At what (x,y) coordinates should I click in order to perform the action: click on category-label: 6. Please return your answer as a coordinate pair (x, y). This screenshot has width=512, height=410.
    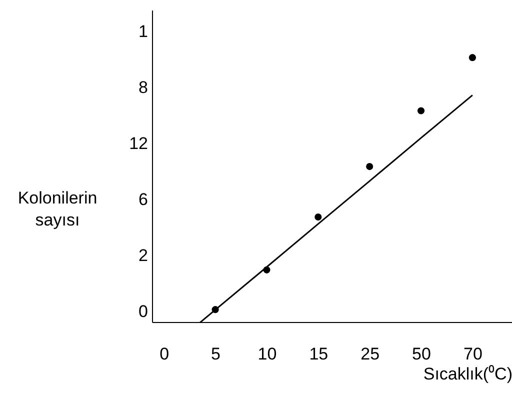
    Looking at the image, I should click on (143, 199).